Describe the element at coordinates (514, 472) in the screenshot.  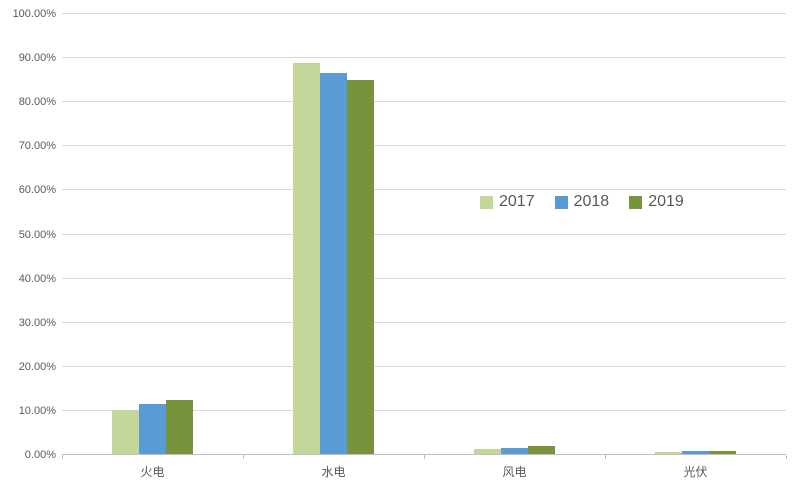
I see `category-label: 风电` at that location.